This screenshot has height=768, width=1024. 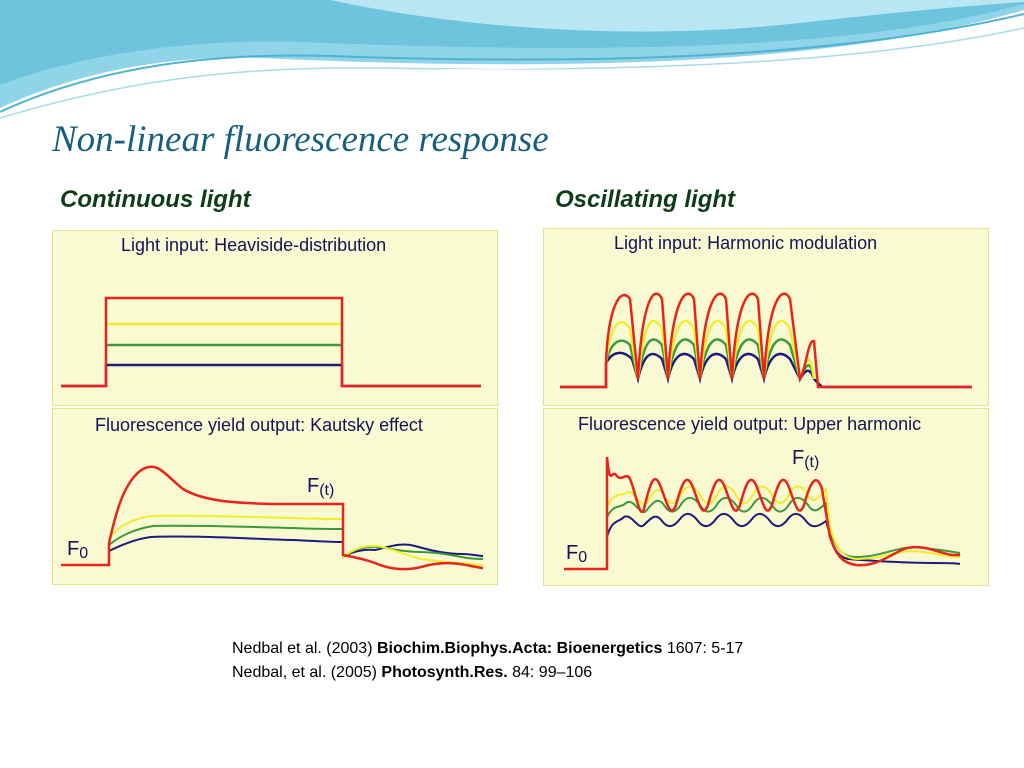 What do you see at coordinates (313, 486) in the screenshot?
I see `ft-main: F` at bounding box center [313, 486].